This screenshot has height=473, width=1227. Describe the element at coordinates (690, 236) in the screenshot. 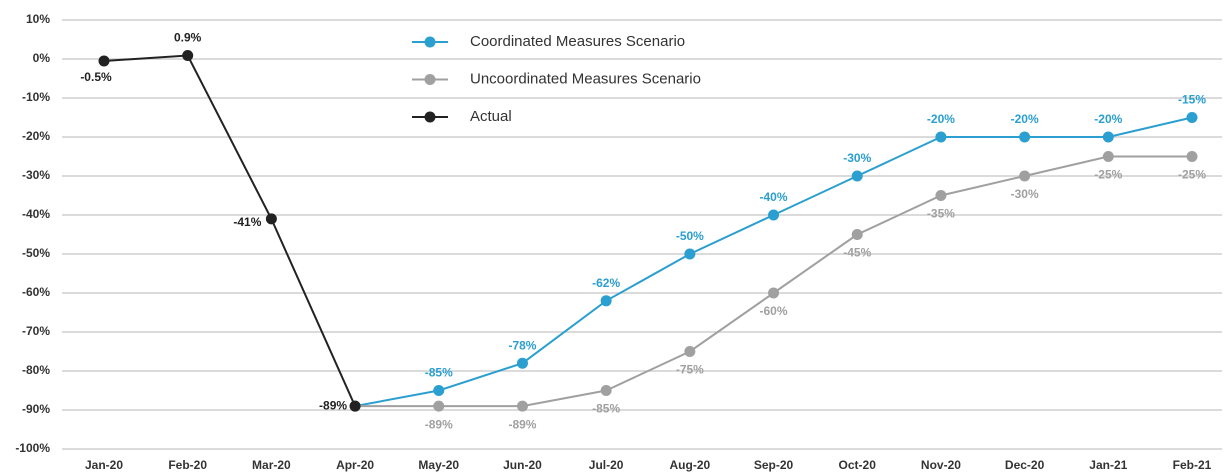

I see `data-label: -50%` at that location.